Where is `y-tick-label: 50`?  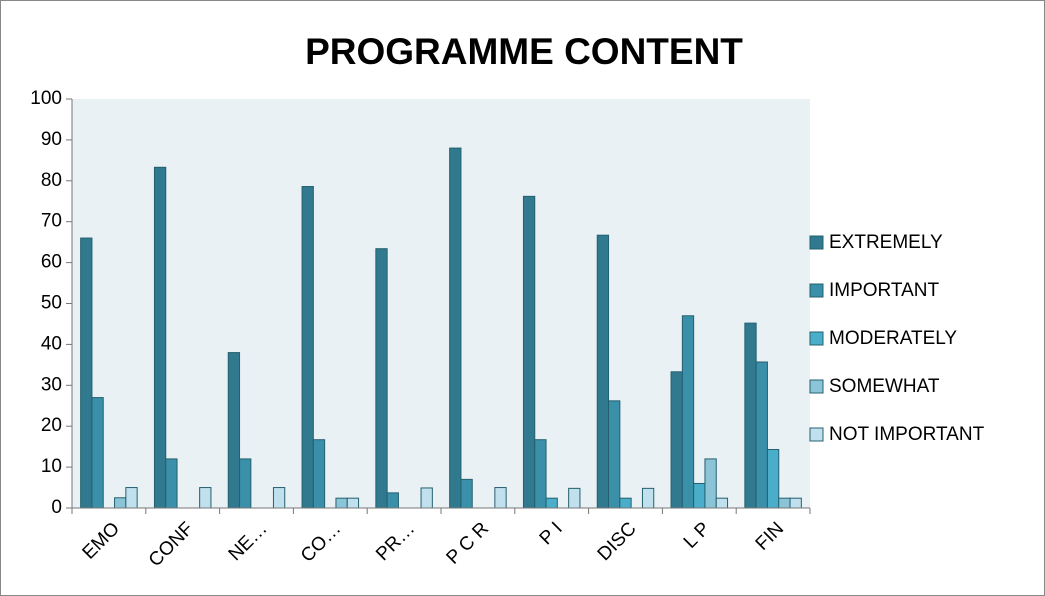
y-tick-label: 50 is located at coordinates (51, 303).